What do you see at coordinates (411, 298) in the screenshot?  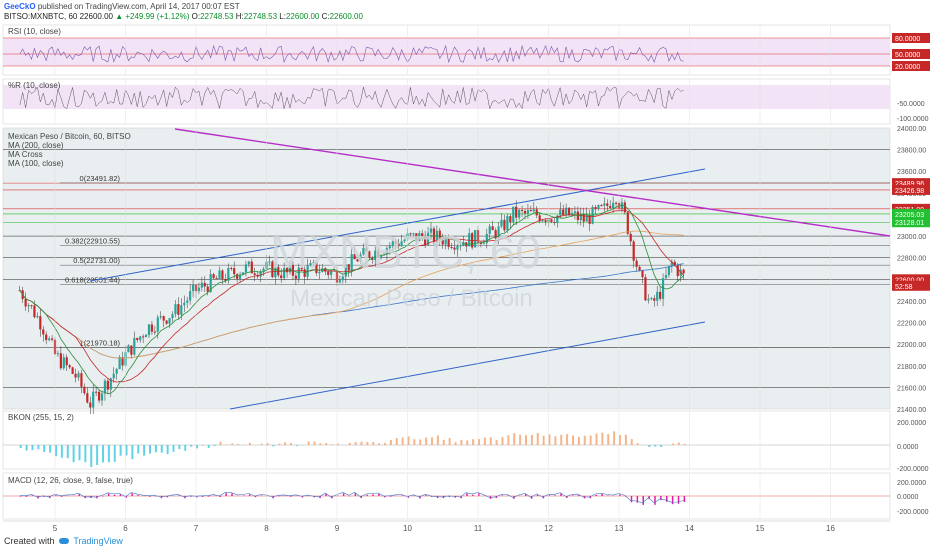 I see `watermark-name: Mexican Peso / Bitcoin` at bounding box center [411, 298].